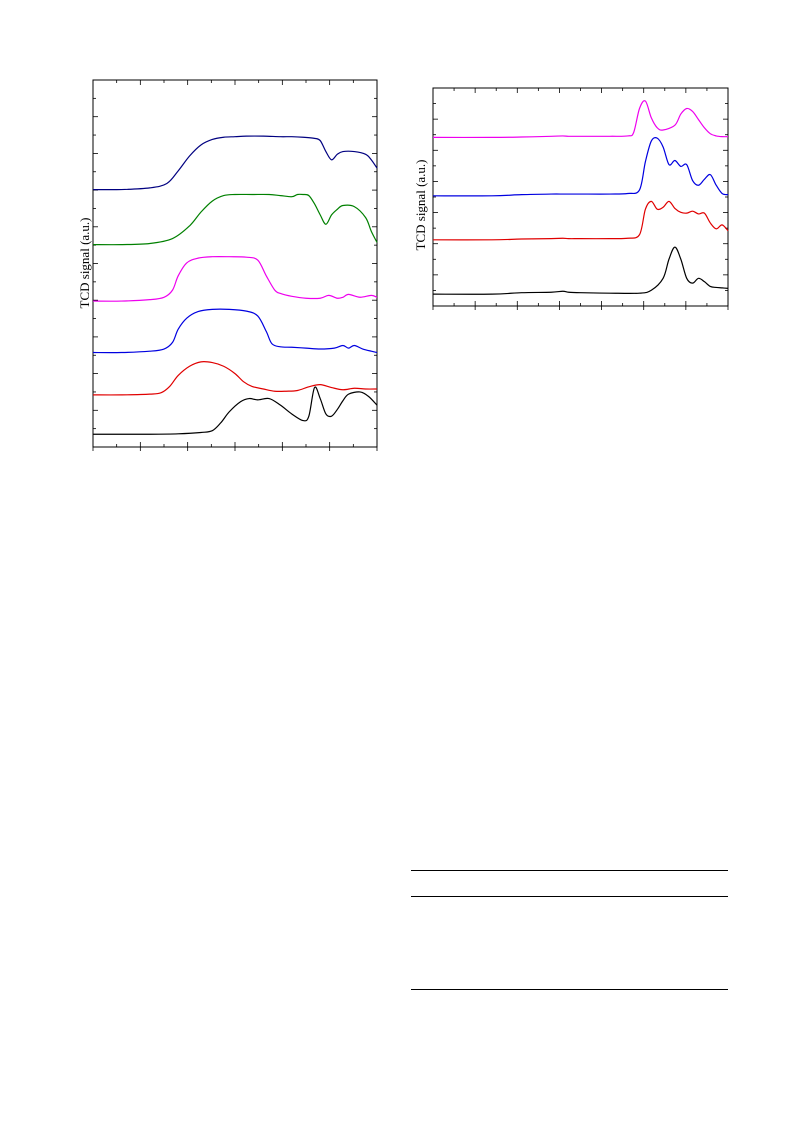  I want to click on right-y-ticks, so click(580, 197).